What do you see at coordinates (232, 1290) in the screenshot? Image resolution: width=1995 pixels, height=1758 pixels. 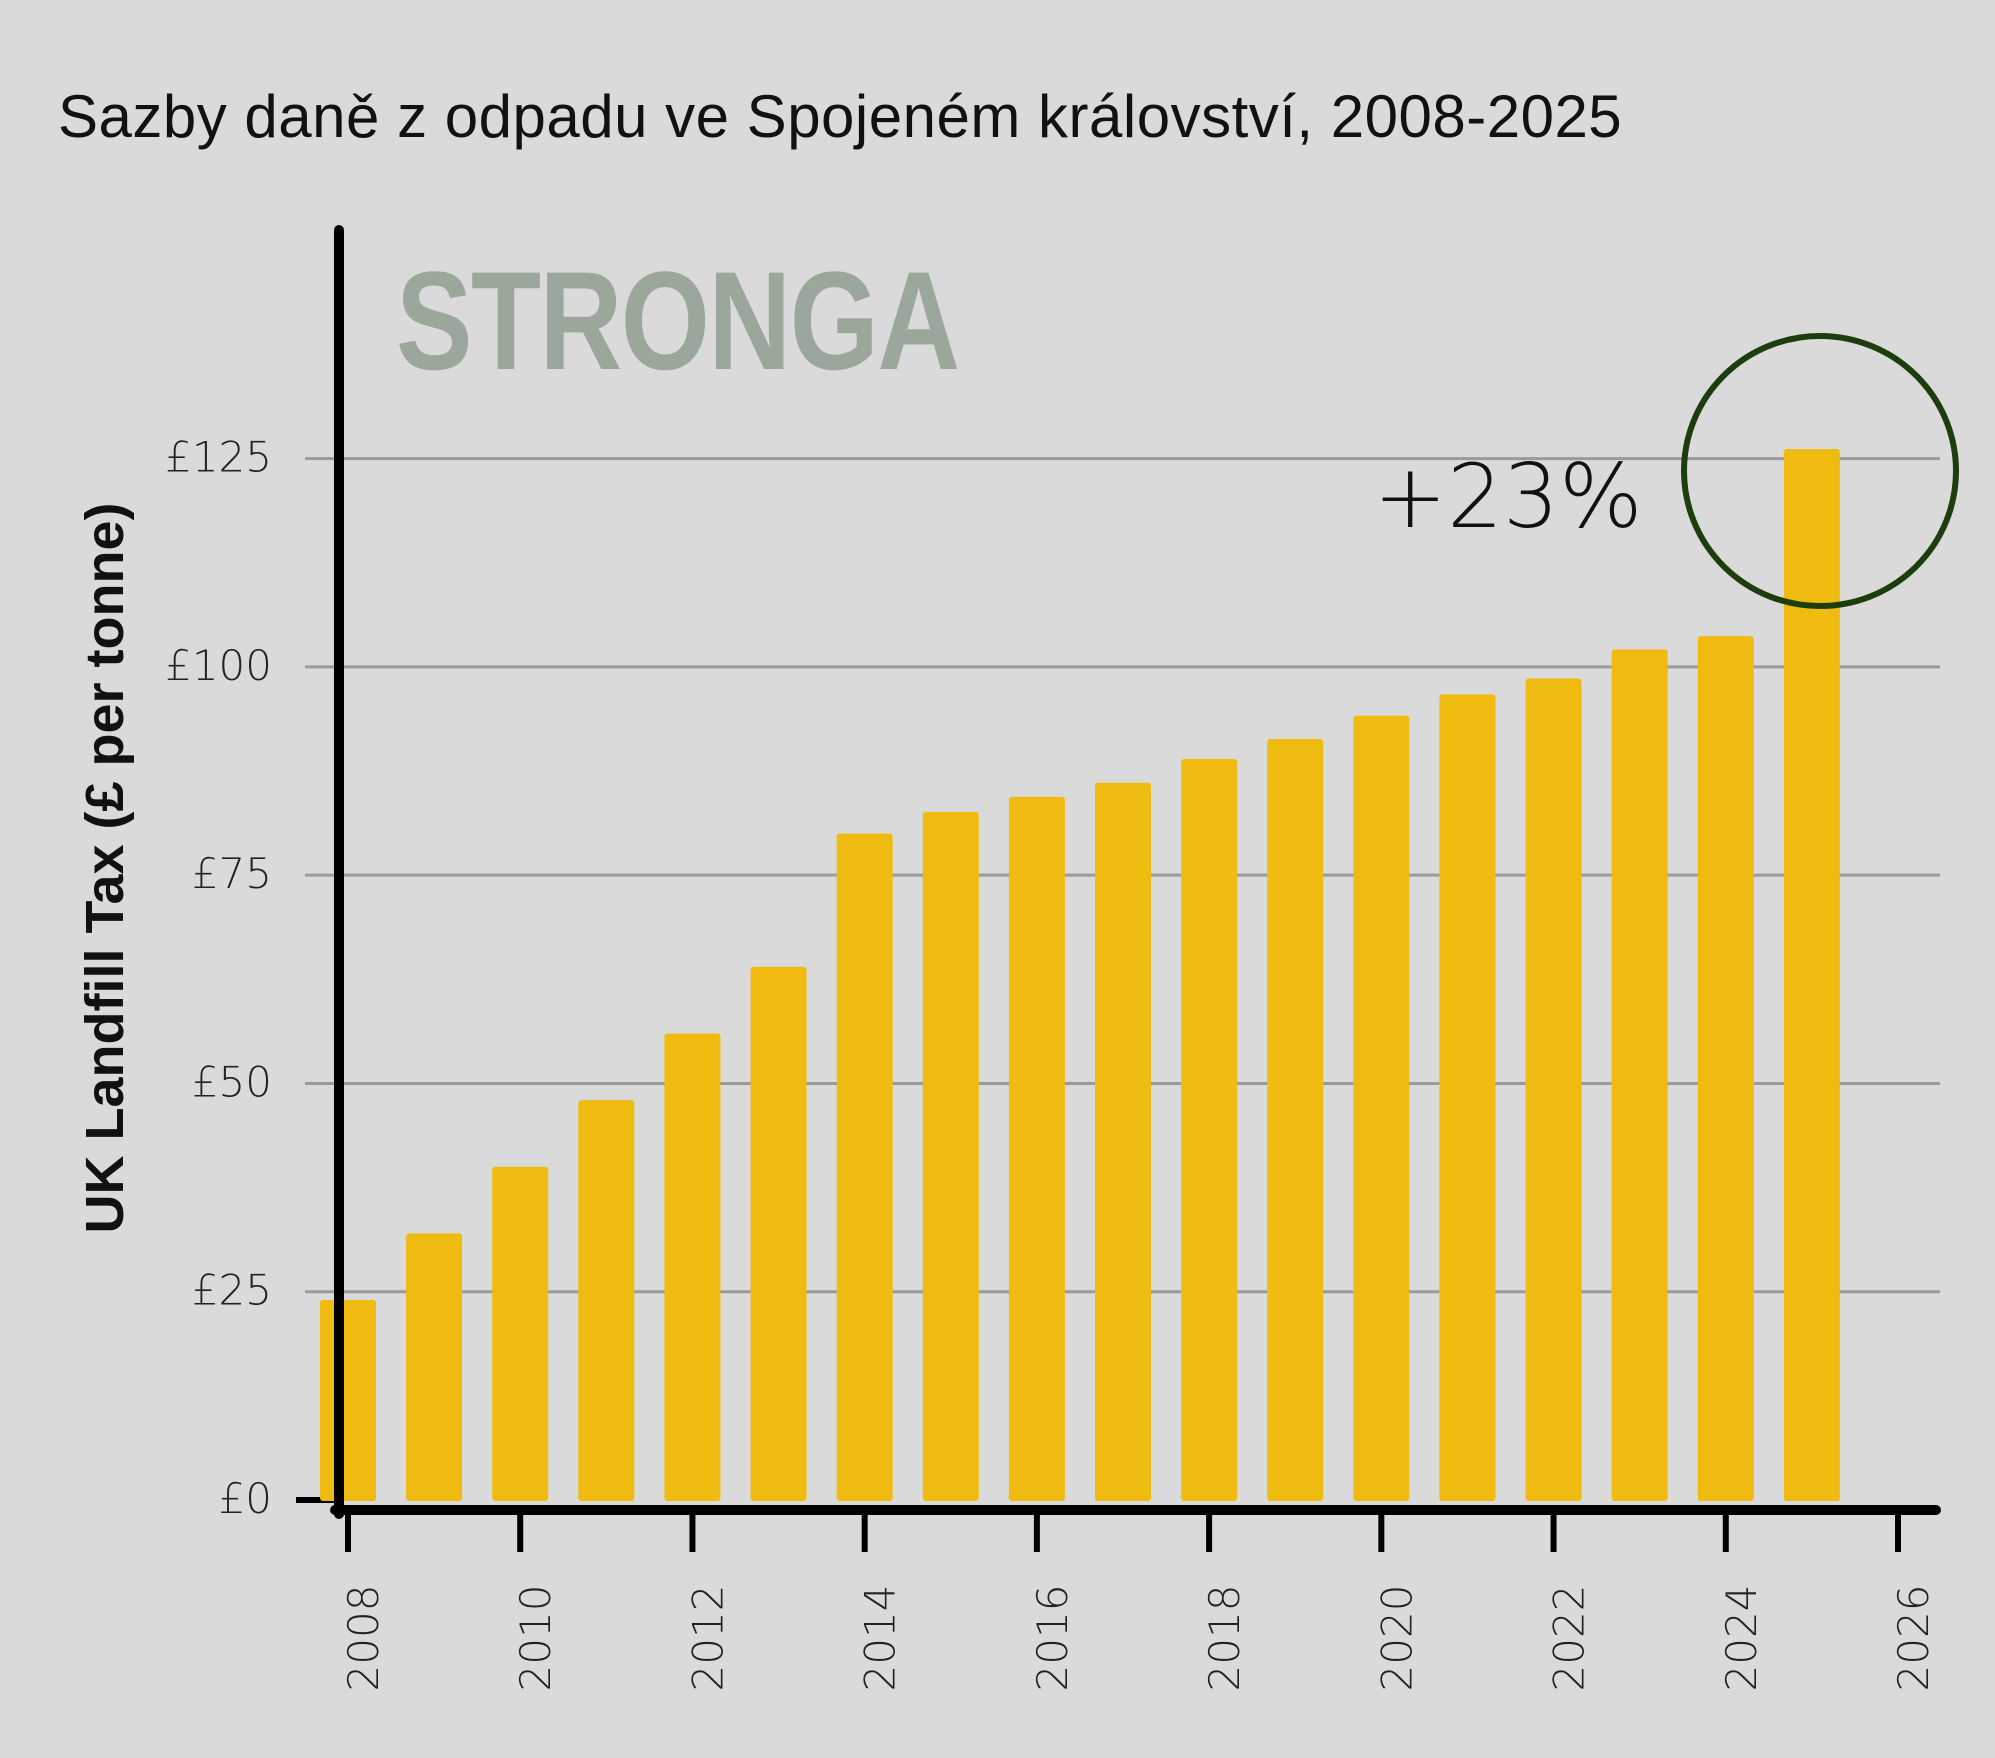 I see `y-tick-label: £25` at bounding box center [232, 1290].